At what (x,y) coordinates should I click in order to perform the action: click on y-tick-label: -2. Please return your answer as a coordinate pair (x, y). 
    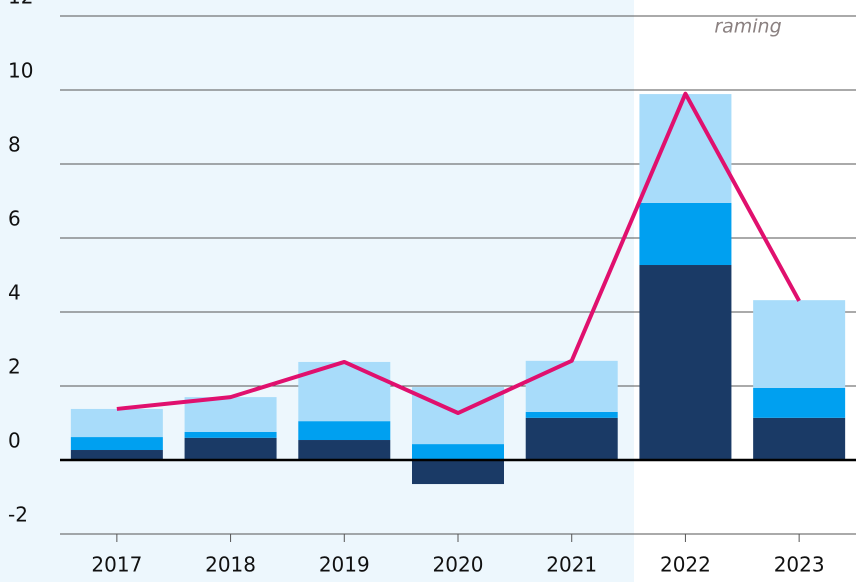
    Looking at the image, I should click on (18, 515).